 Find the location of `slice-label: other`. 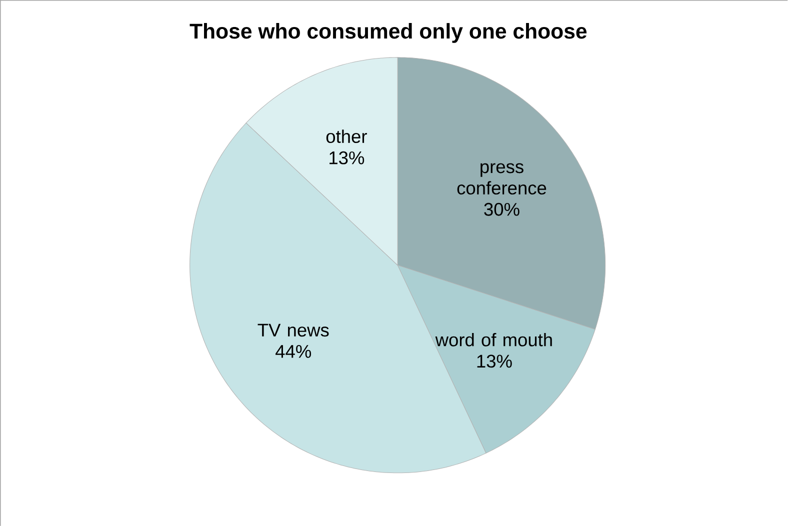

slice-label: other is located at coordinates (346, 136).